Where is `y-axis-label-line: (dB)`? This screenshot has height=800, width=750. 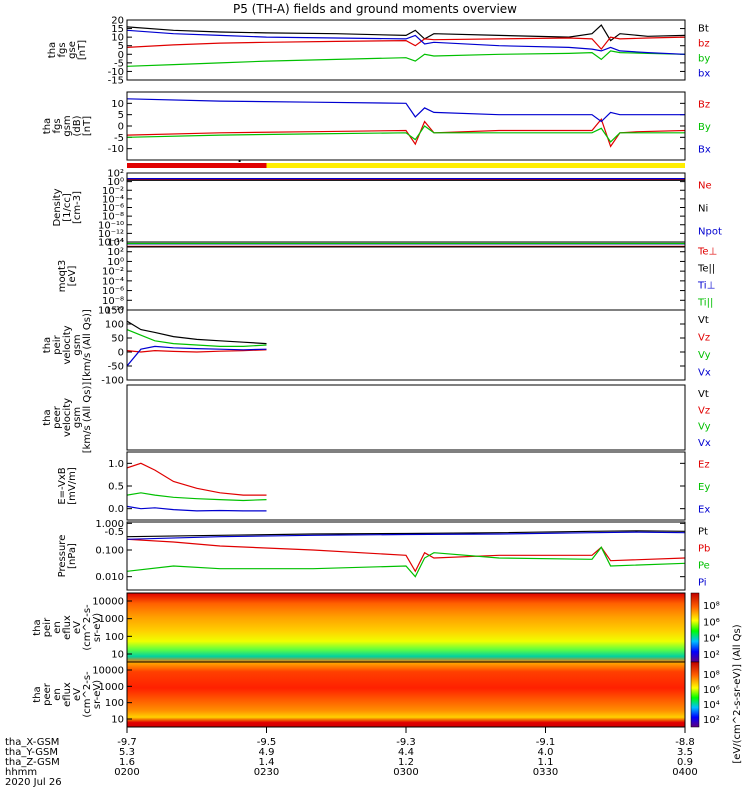
y-axis-label-line: (dB) is located at coordinates (77, 125).